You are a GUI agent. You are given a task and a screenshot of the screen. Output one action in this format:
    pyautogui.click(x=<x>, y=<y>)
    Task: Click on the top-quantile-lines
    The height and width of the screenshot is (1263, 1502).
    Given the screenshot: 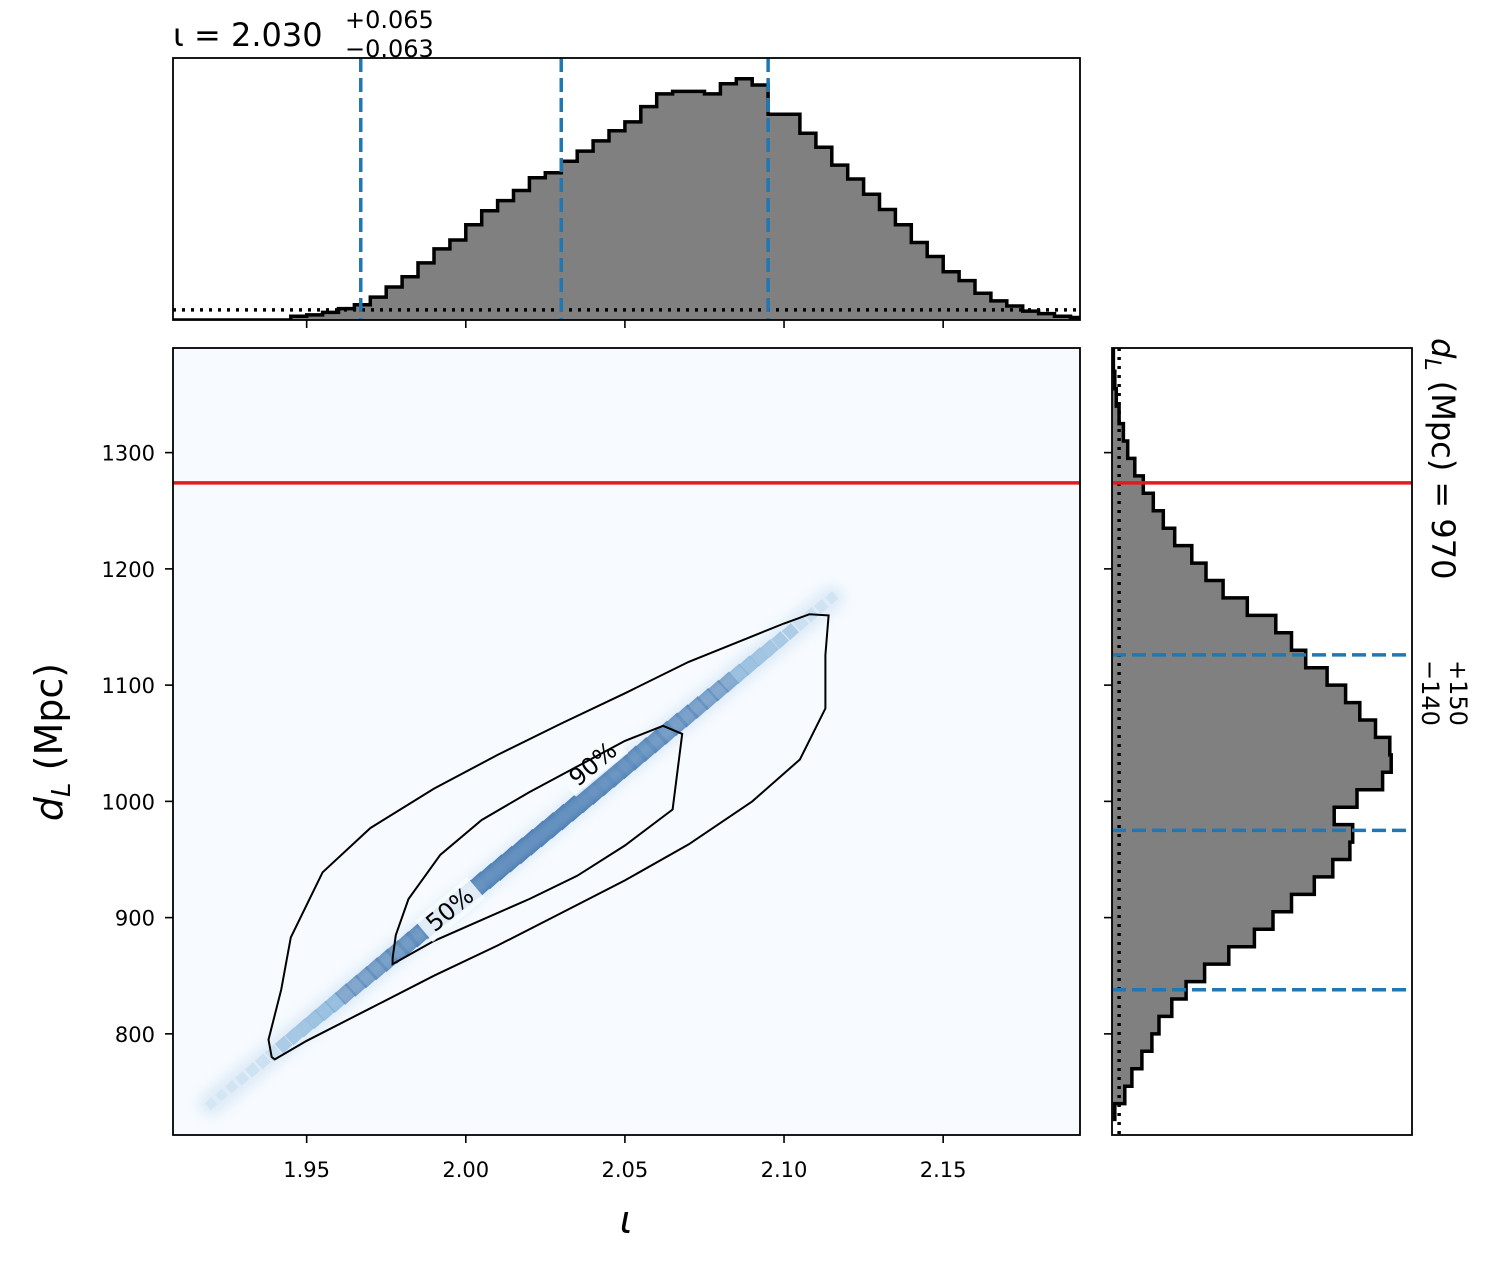 What is the action you would take?
    pyautogui.click(x=564, y=189)
    